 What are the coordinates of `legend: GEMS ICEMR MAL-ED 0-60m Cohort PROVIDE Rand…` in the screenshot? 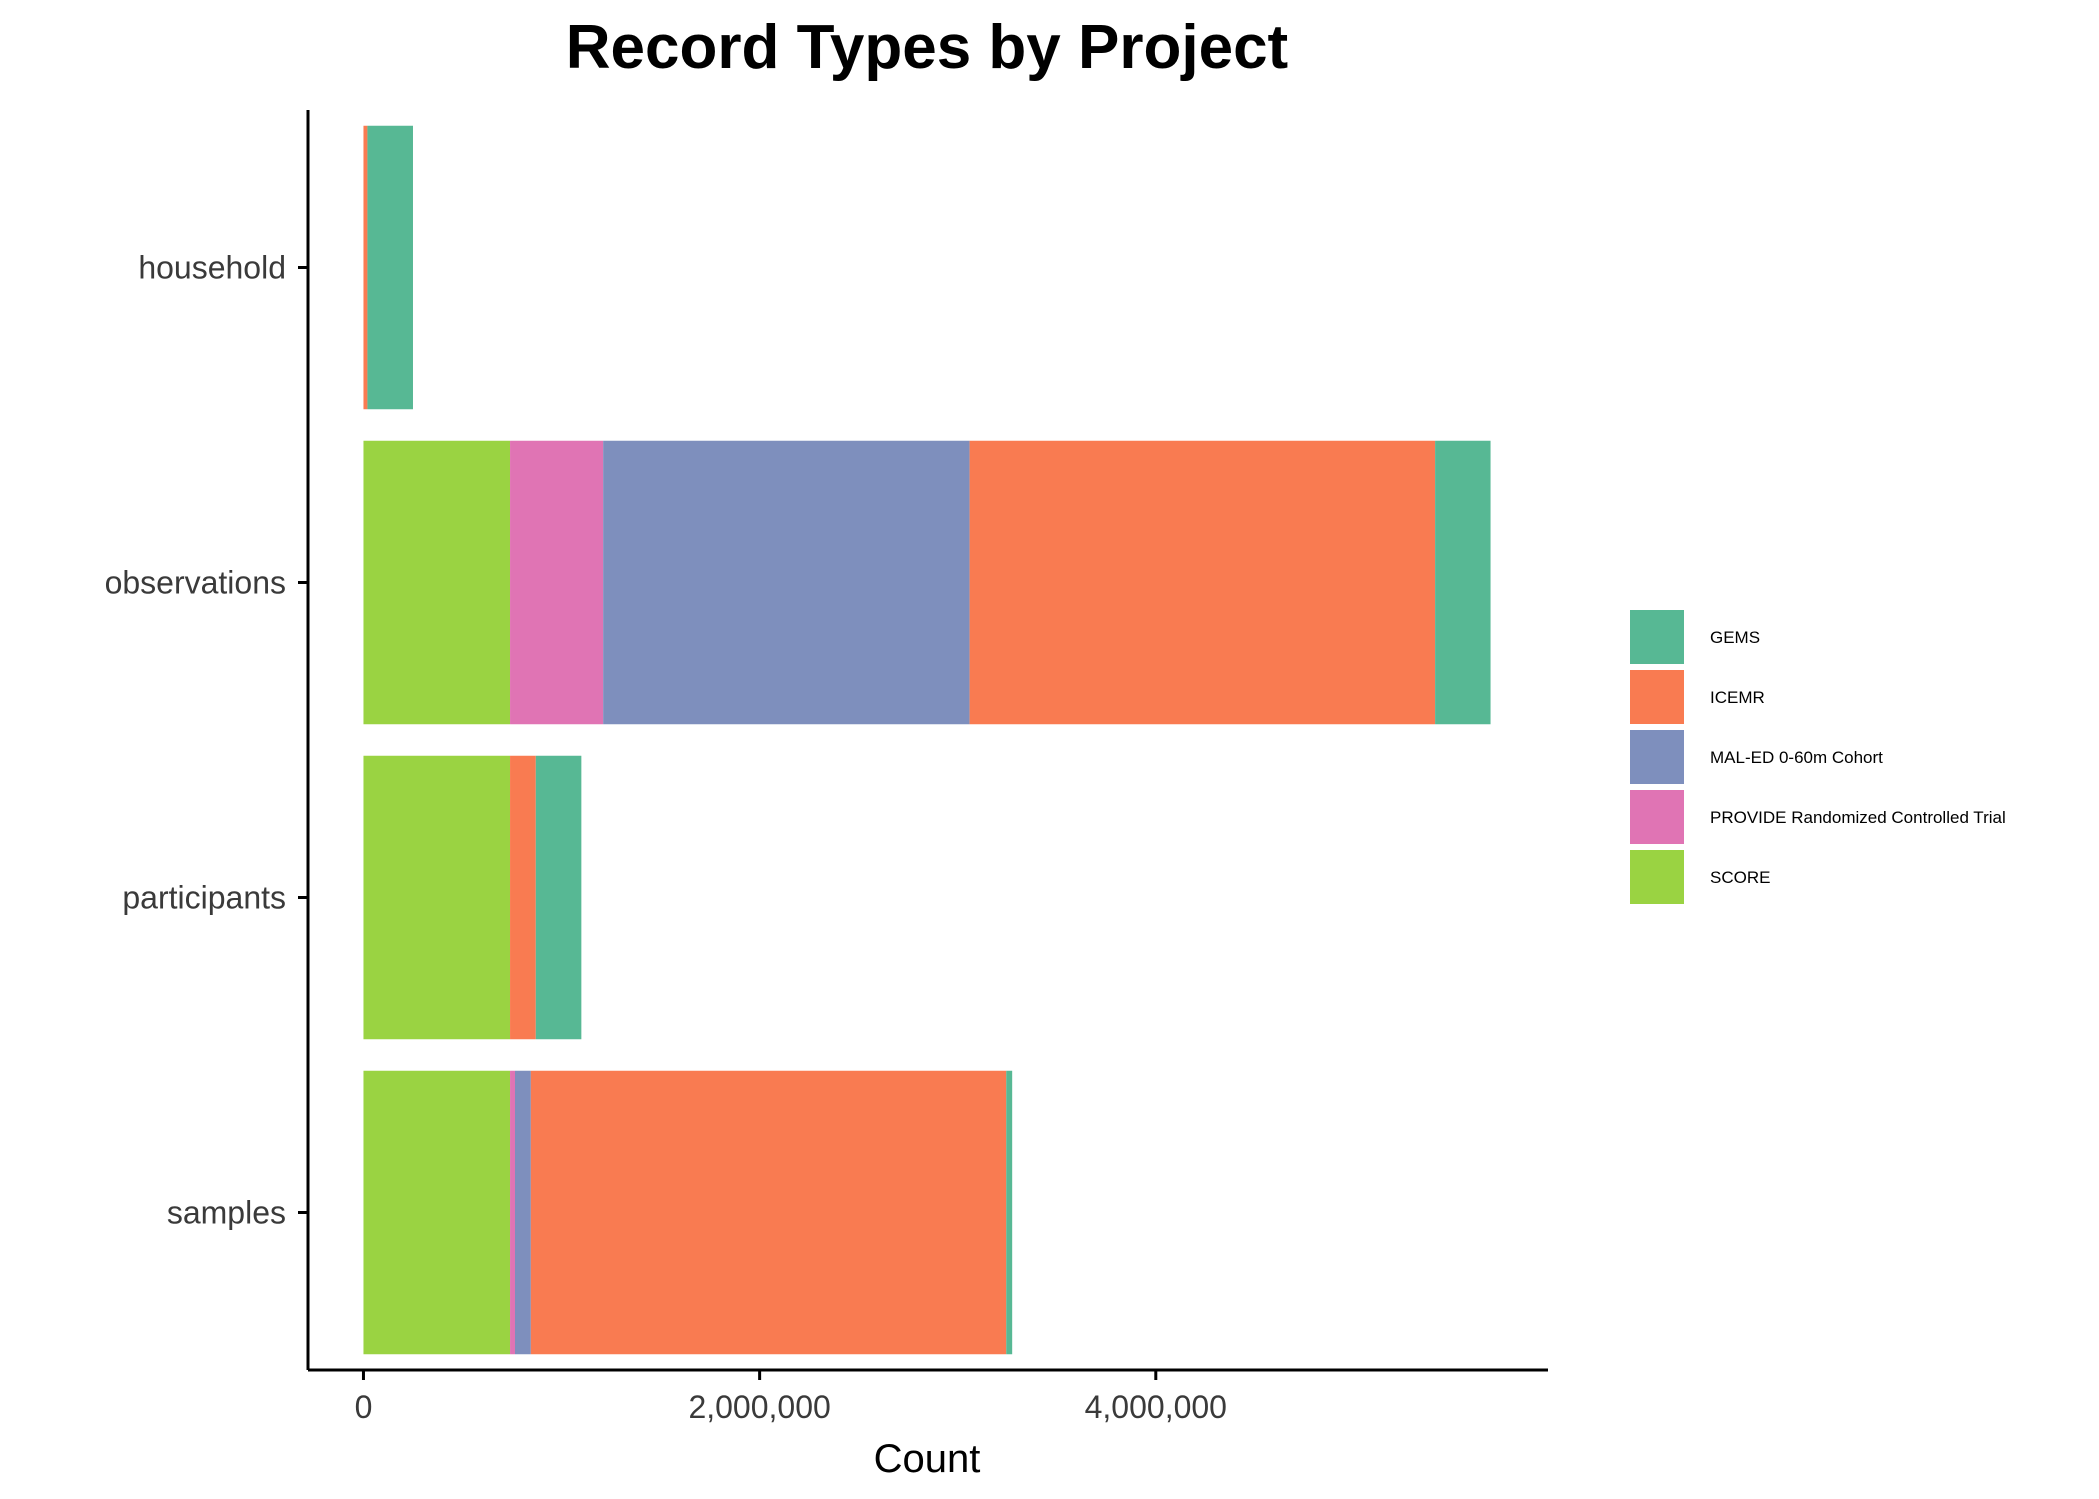 It's located at (1818, 757).